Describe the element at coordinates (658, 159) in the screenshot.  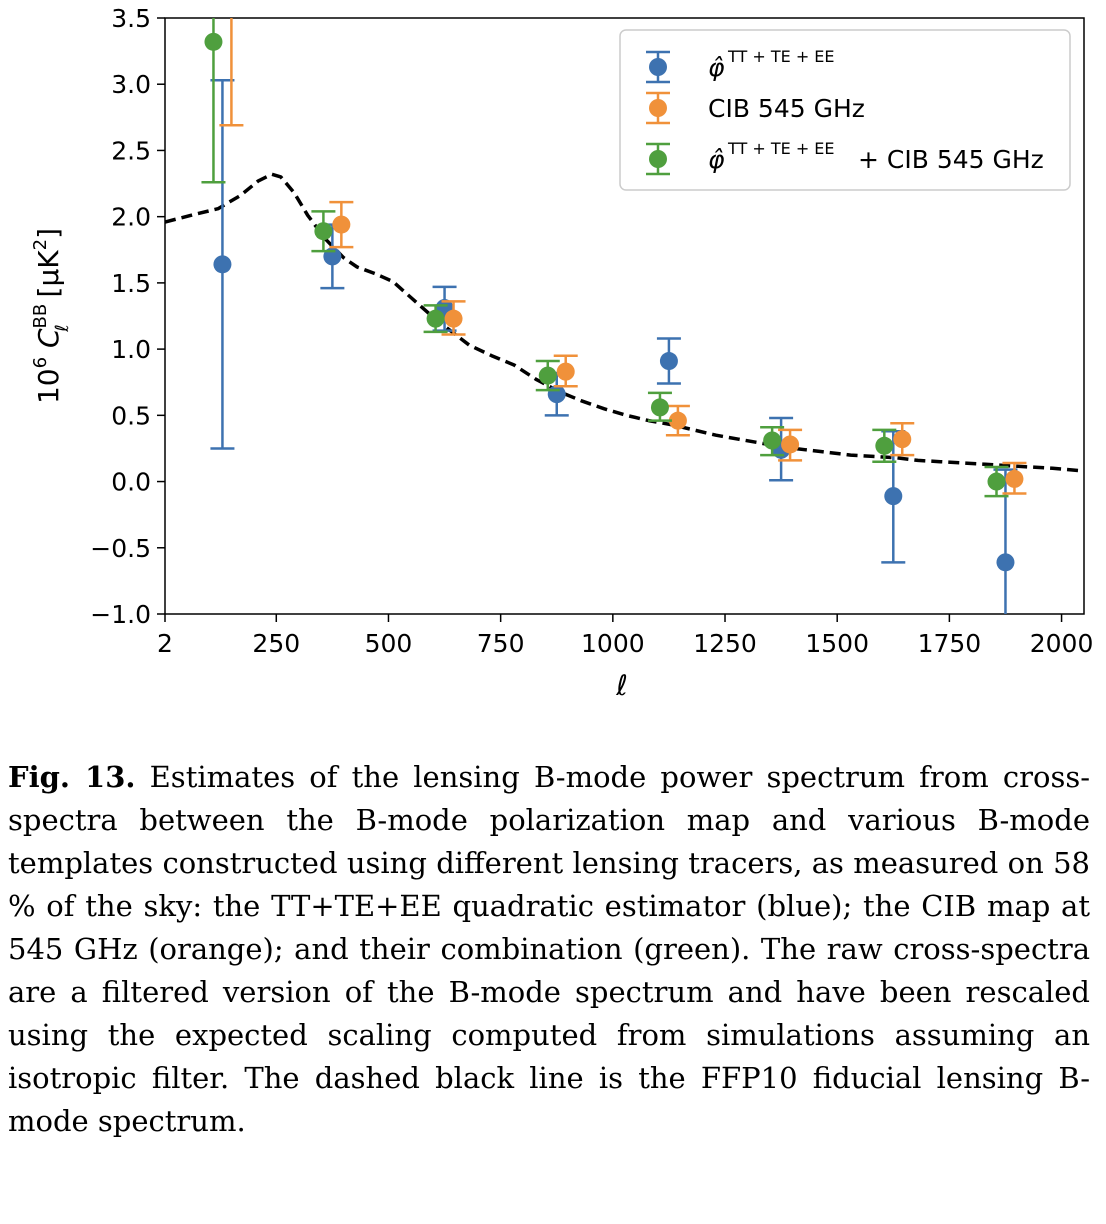
I see `legend-marker-green` at that location.